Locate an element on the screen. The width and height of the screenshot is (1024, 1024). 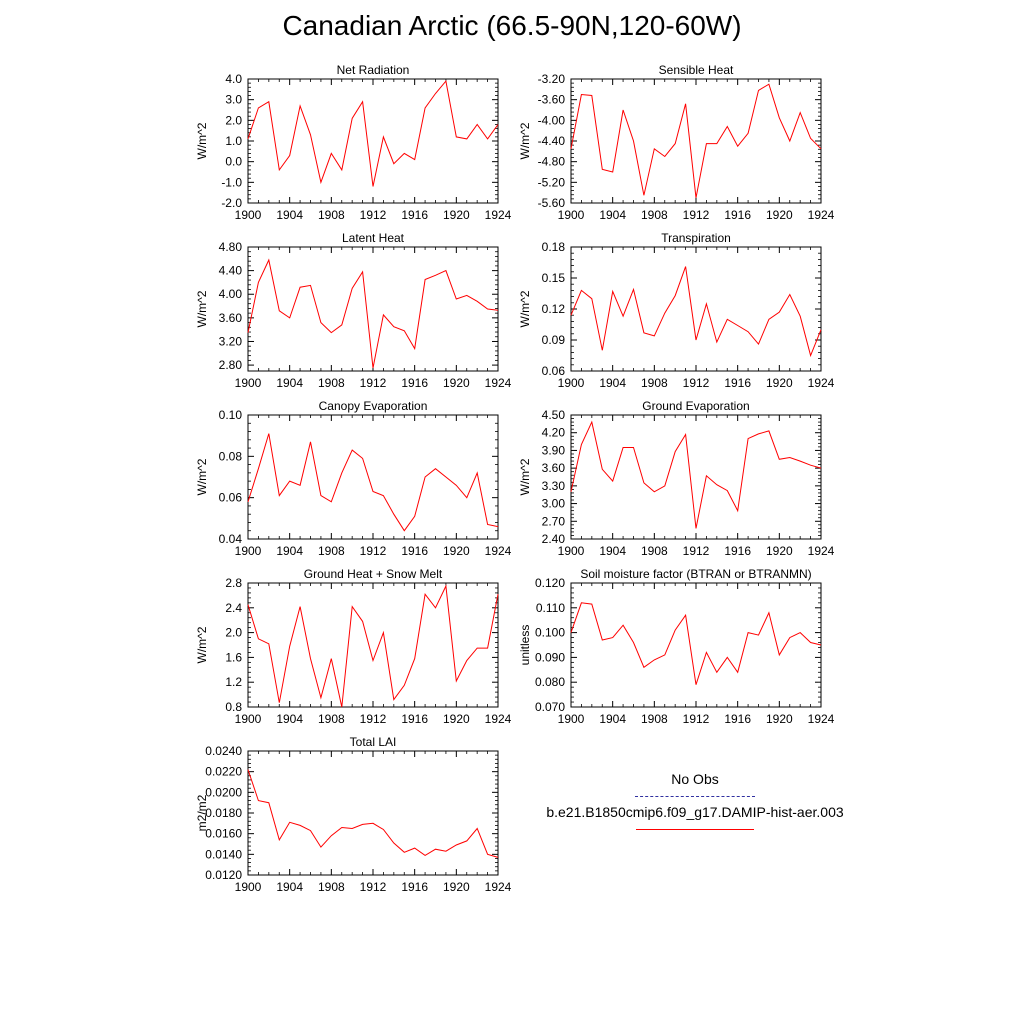
x-tick-label-3-4: 1916 is located at coordinates (737, 383).